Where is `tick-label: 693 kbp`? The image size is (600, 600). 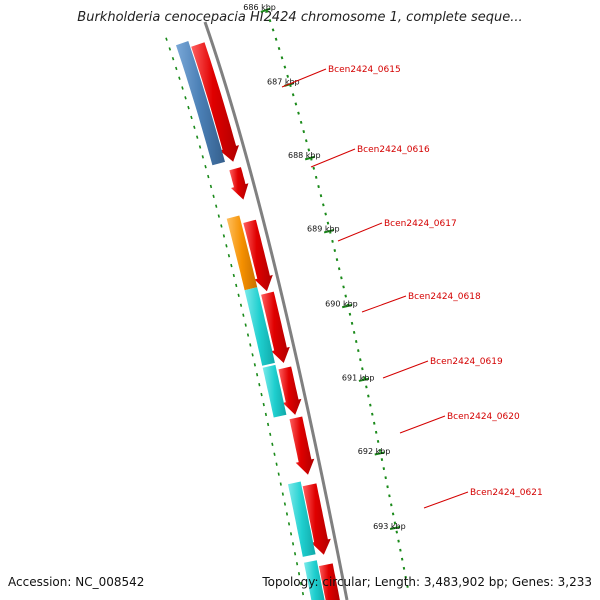
tick-label: 693 kbp is located at coordinates (389, 526).